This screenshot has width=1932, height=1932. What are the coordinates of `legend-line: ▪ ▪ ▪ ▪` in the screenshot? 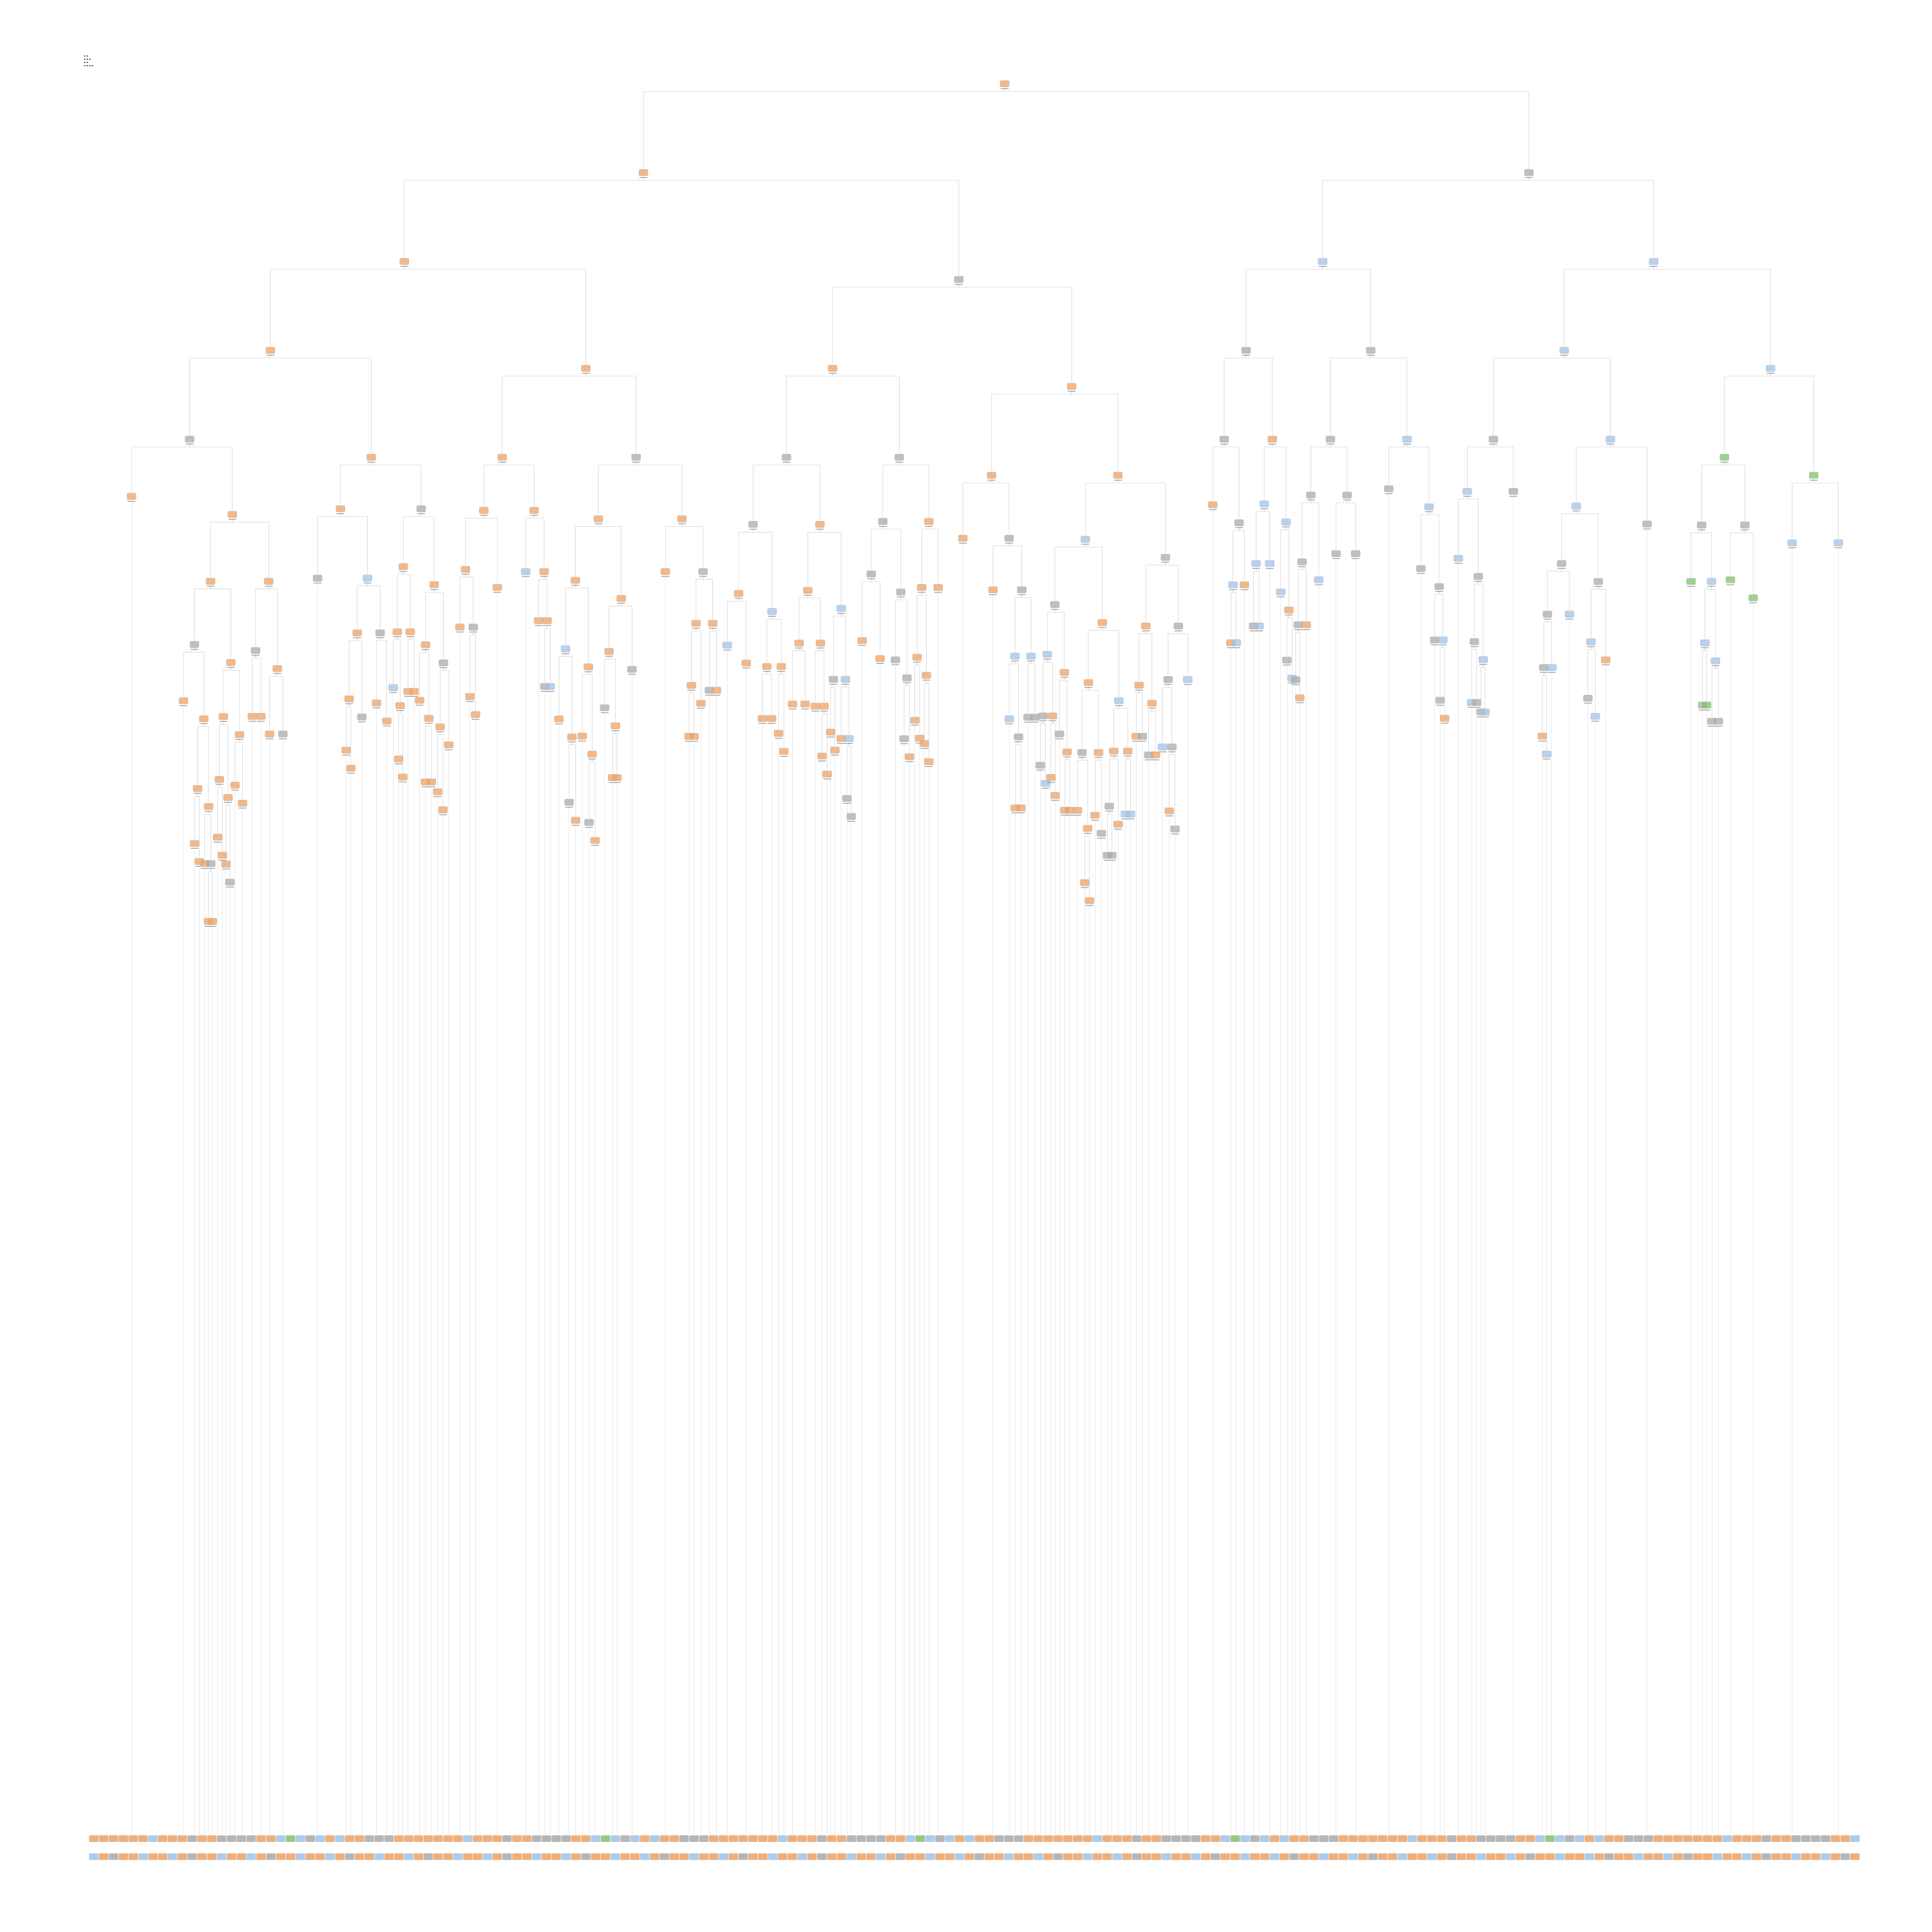 It's located at (88, 65).